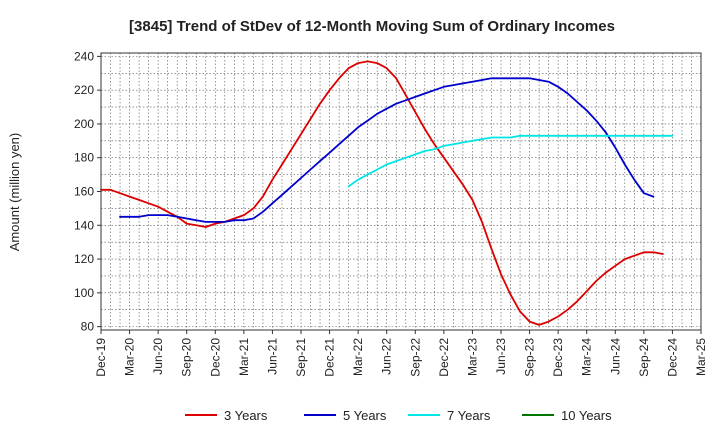  What do you see at coordinates (158, 356) in the screenshot?
I see `x-tick-label: Jun-20` at bounding box center [158, 356].